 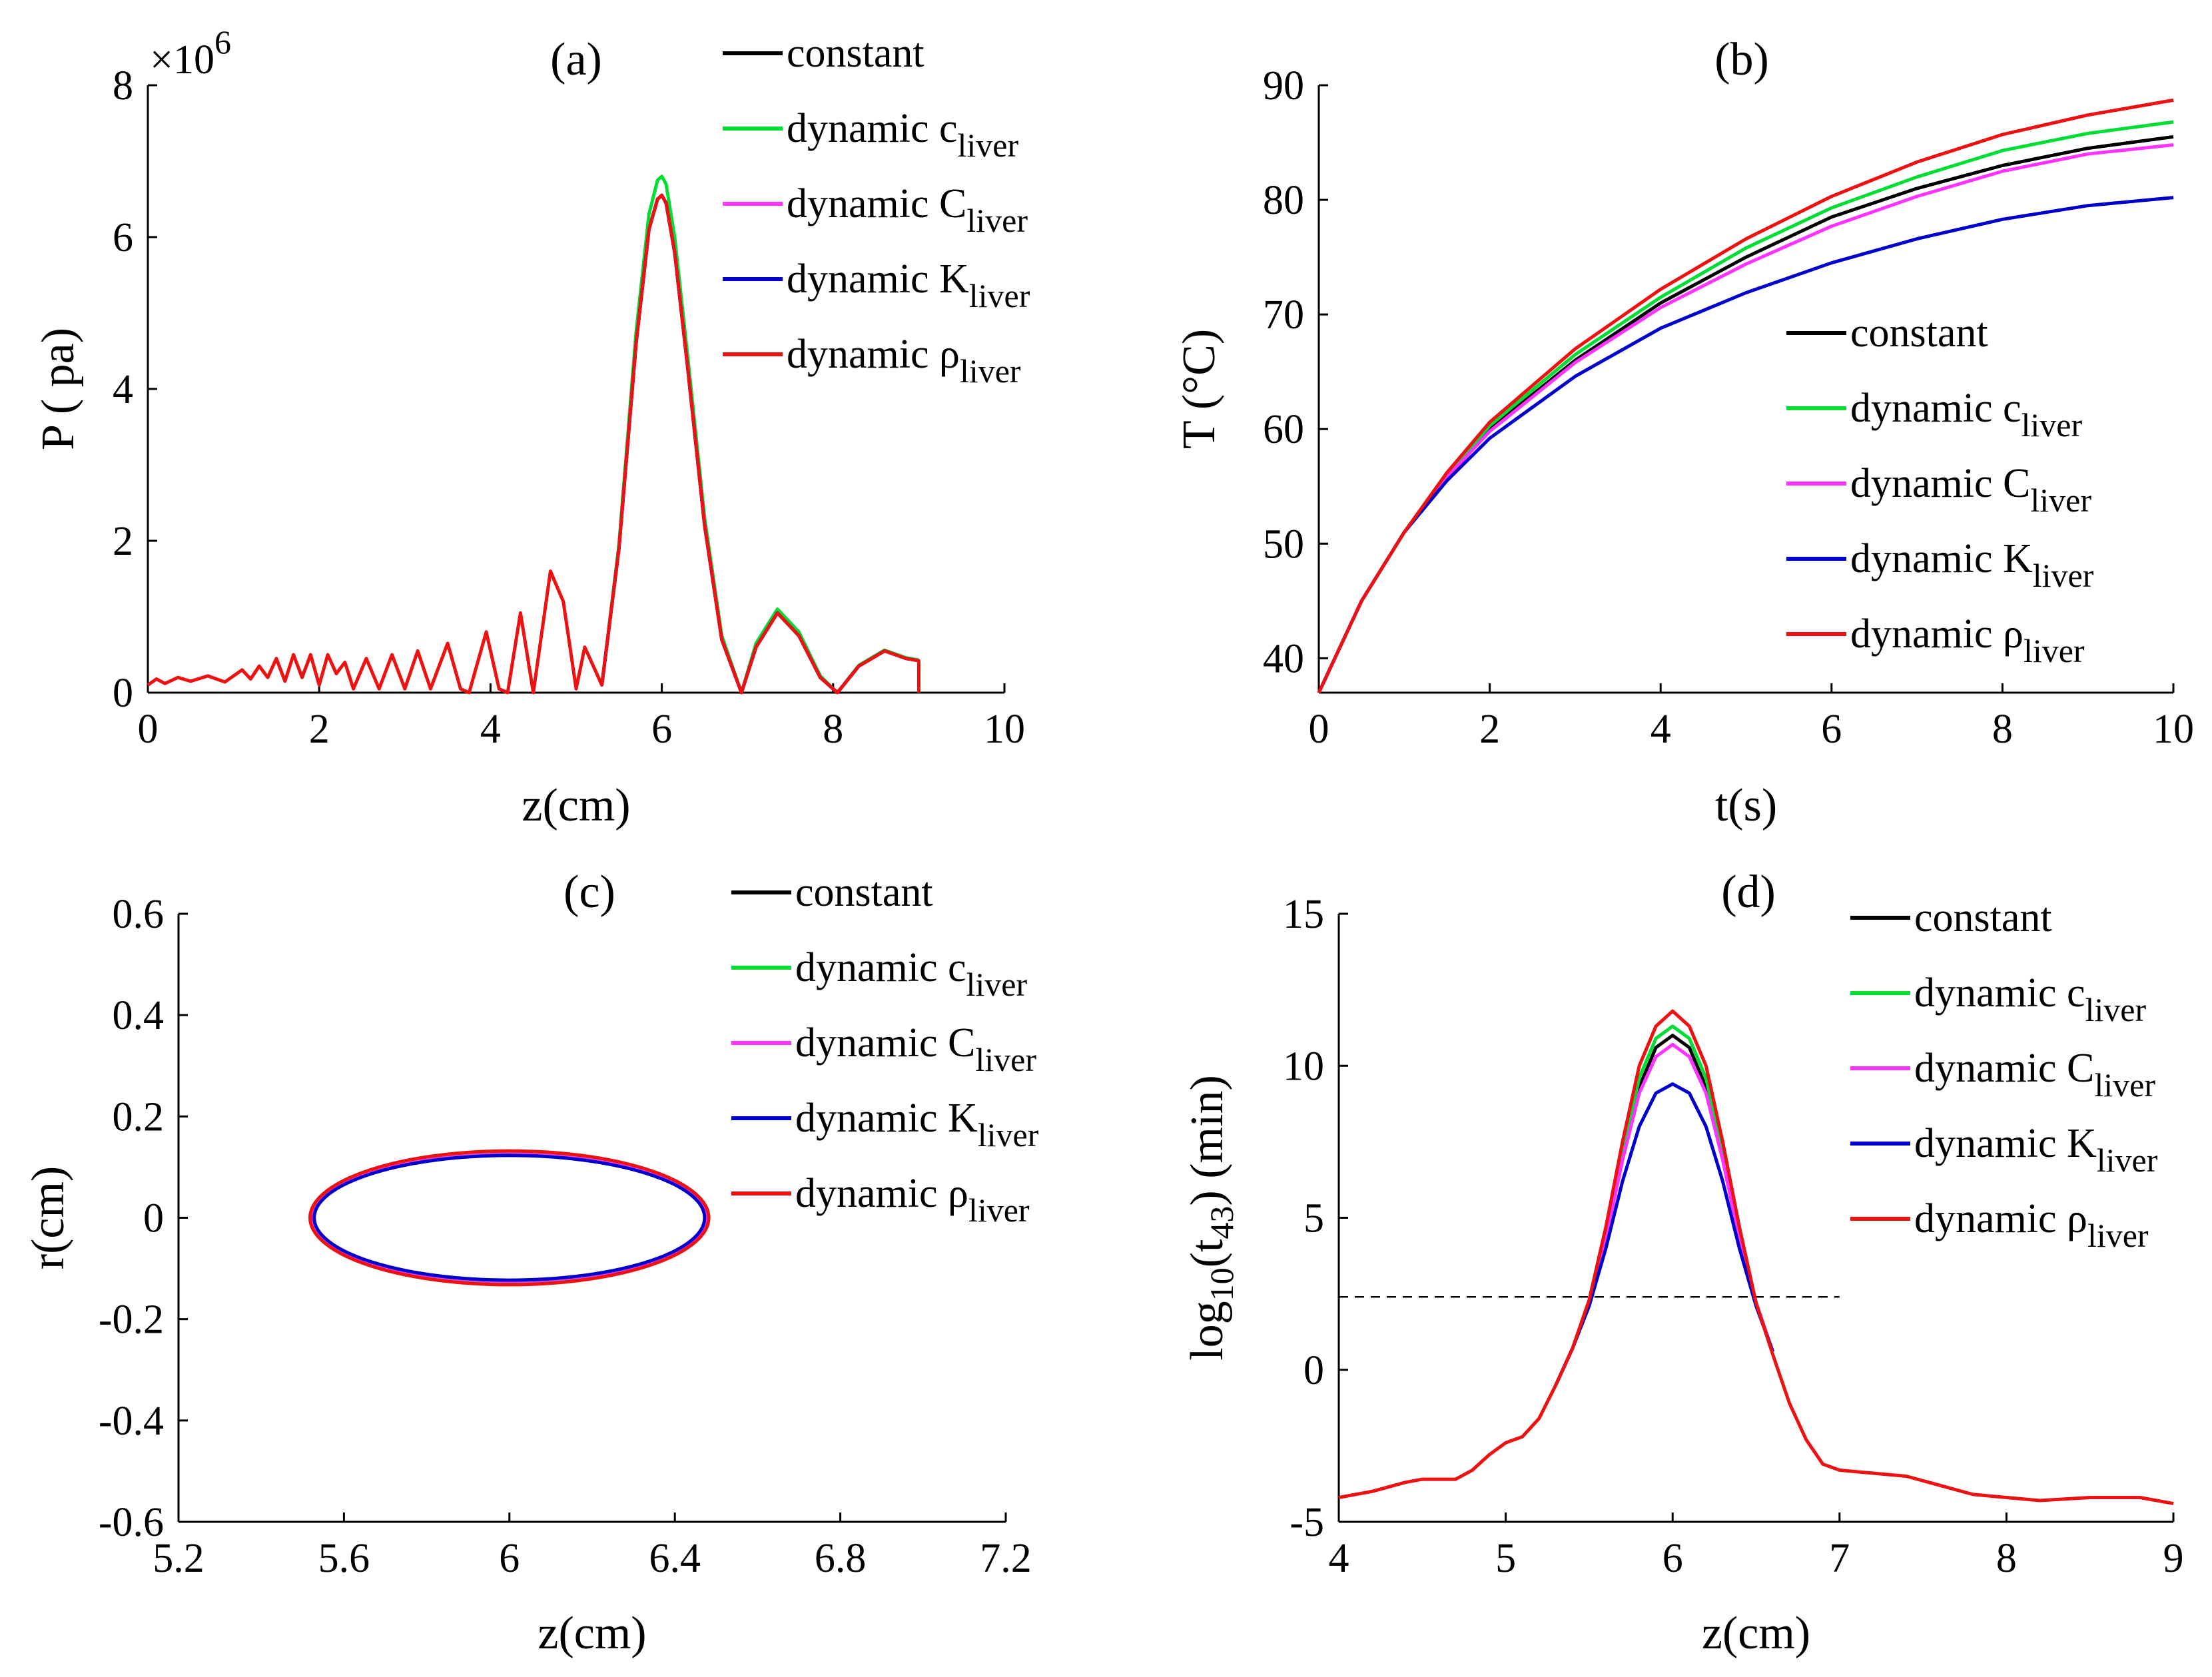 What do you see at coordinates (589, 892) in the screenshot?
I see `panel-title-c: (c)` at bounding box center [589, 892].